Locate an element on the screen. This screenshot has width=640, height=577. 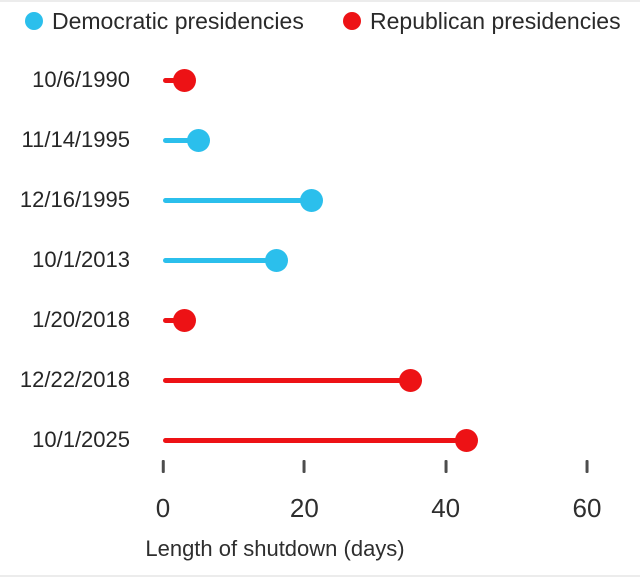
row-date-label: 12/22/2018 is located at coordinates (74, 379).